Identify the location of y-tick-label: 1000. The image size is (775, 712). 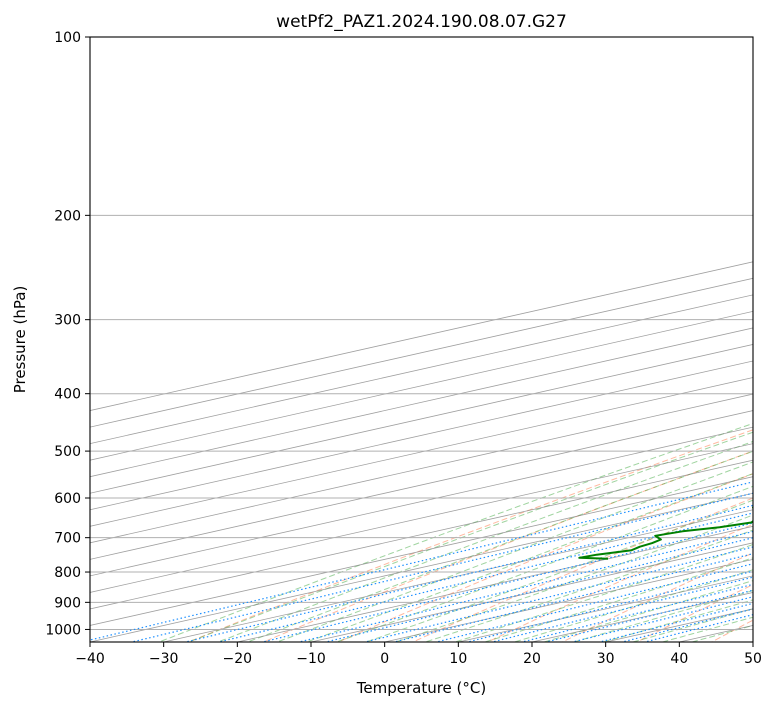
(63, 630).